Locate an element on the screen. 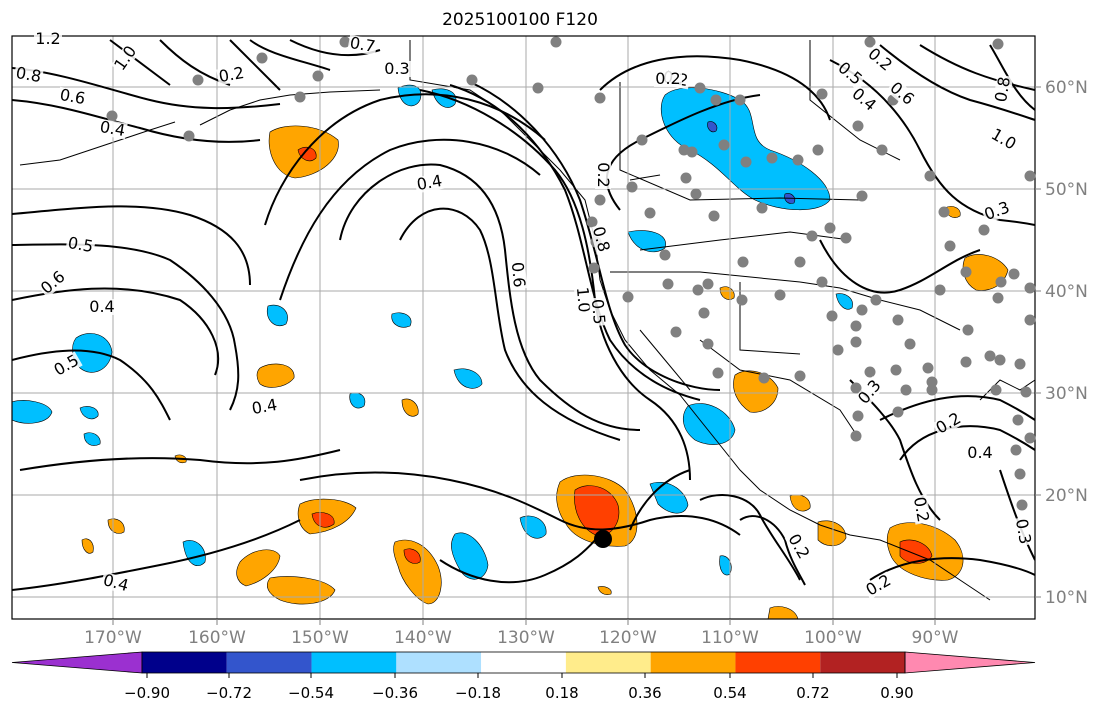  x-tick-label: 110°W is located at coordinates (730, 638).